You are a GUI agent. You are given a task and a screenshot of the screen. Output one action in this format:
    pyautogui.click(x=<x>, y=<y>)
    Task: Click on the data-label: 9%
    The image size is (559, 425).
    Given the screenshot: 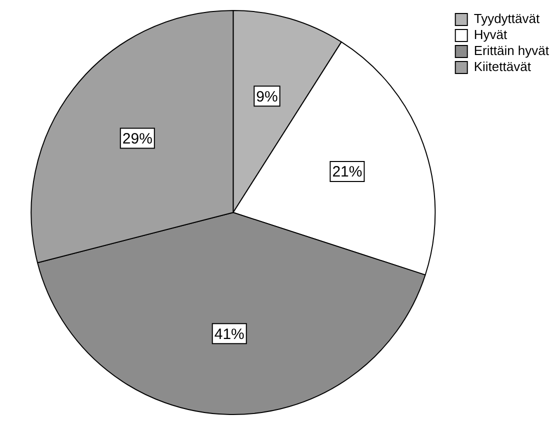 What is the action you would take?
    pyautogui.click(x=267, y=97)
    